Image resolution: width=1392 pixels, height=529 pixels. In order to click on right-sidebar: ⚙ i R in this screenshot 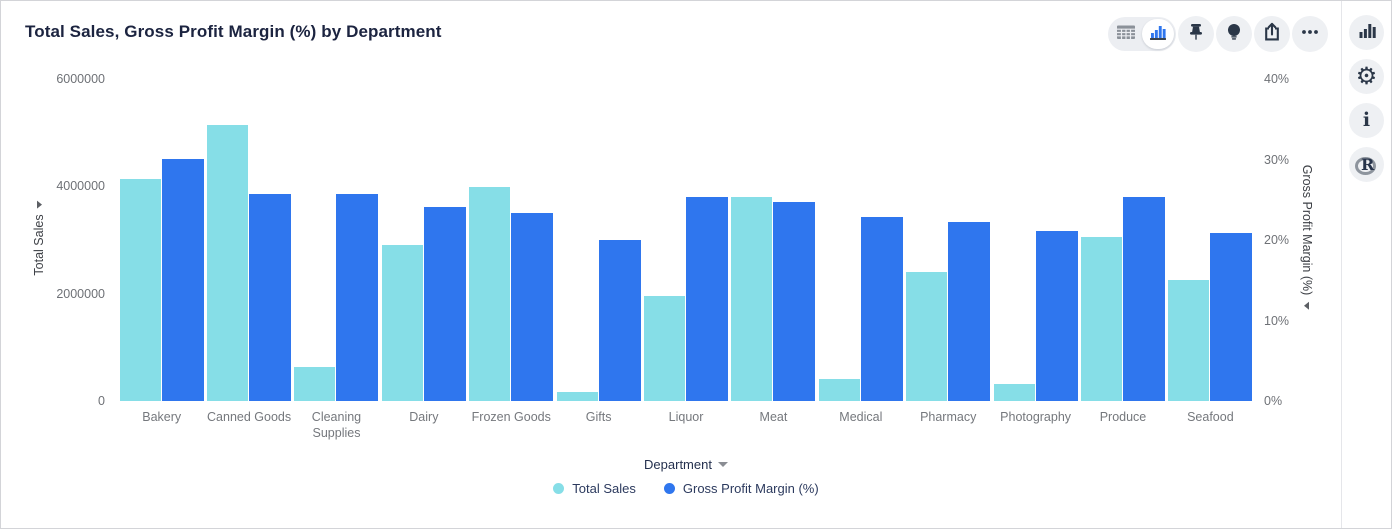, I will do `click(1366, 264)`.